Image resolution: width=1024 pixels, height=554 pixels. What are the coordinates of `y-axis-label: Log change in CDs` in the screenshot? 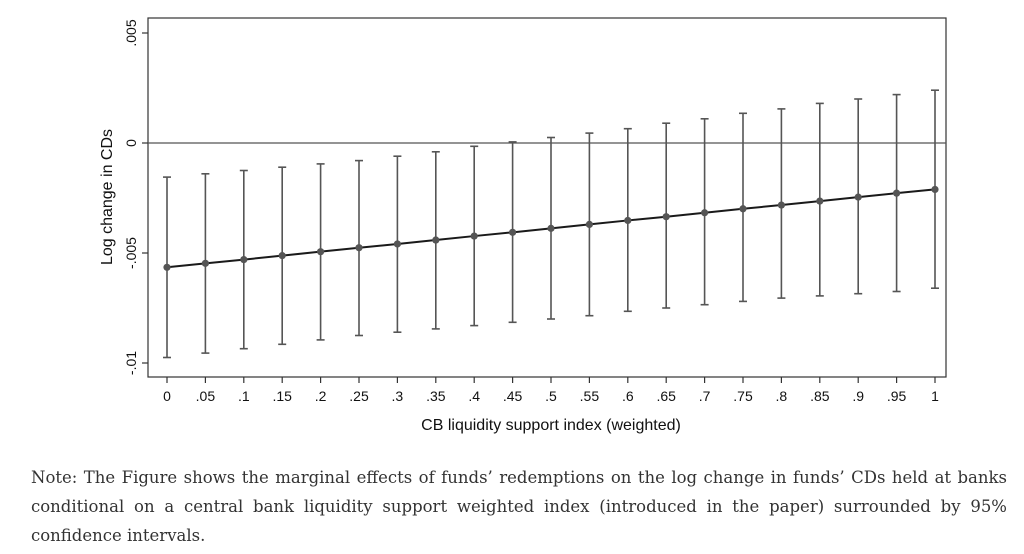 It's located at (107, 197).